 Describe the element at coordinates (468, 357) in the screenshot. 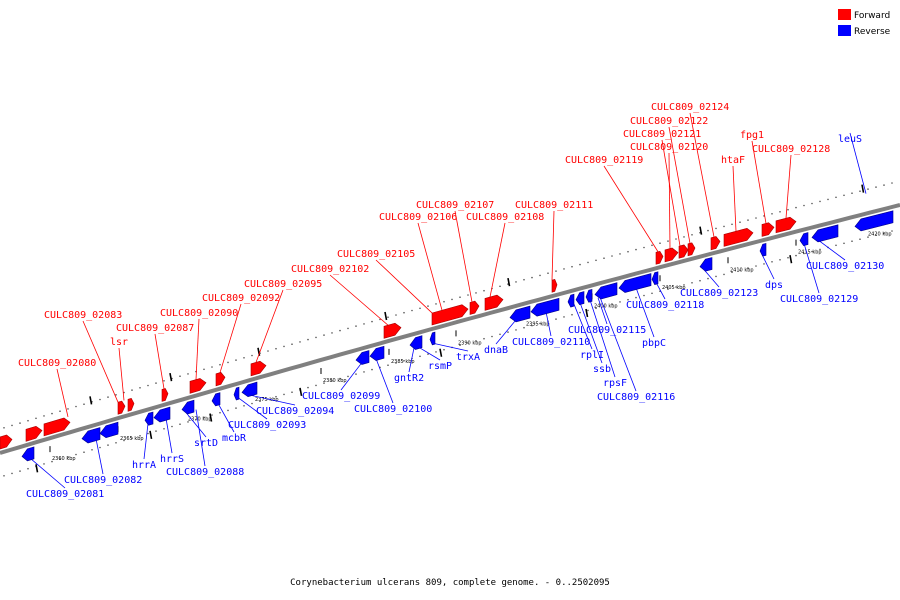

I see `reverse-gene-label: trxA` at that location.